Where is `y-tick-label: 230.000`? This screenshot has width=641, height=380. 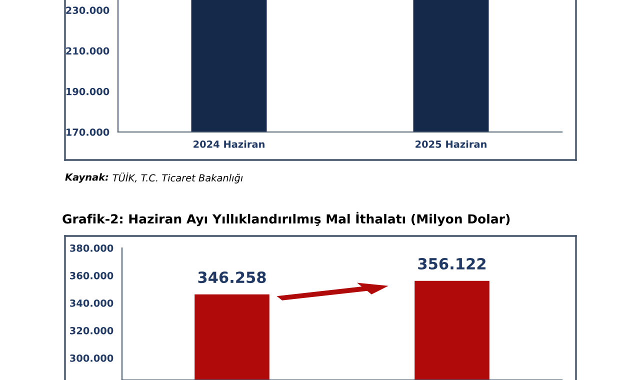
y-tick-label: 230.000 is located at coordinates (88, 10).